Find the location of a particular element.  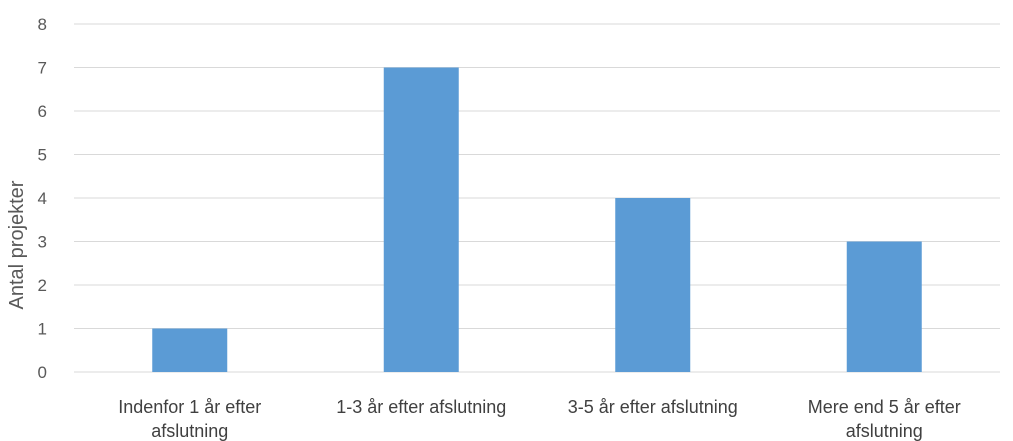

y-tick-label: 6 is located at coordinates (42, 111).